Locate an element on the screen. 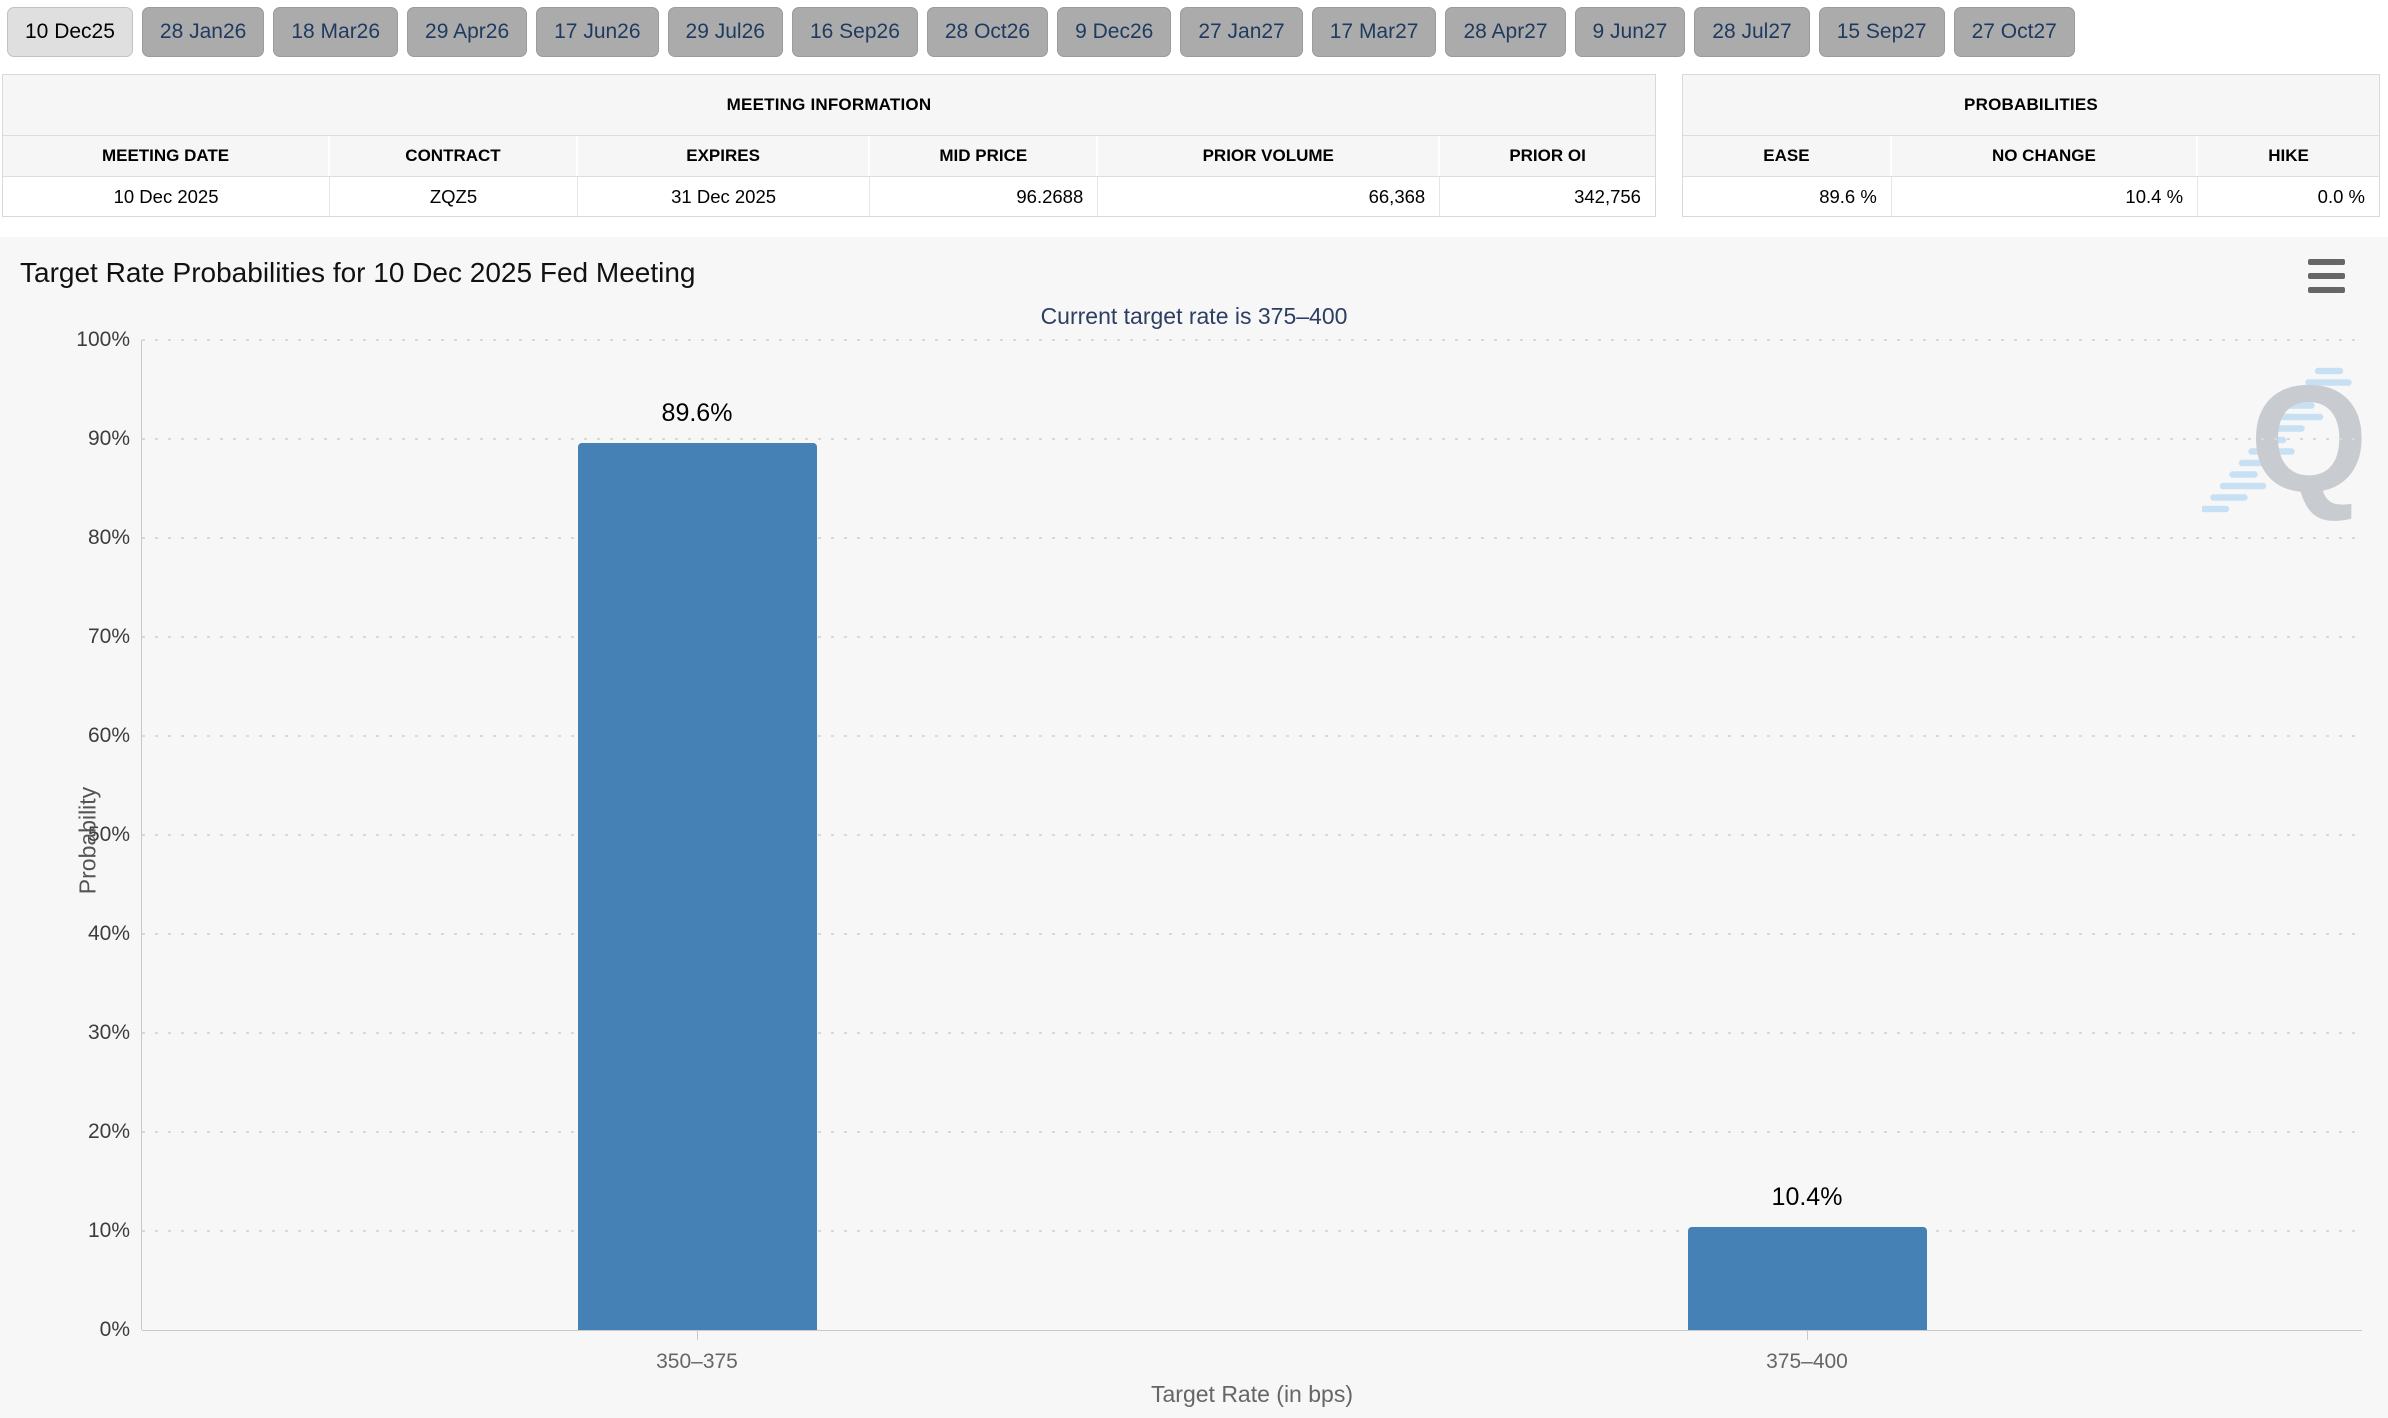 Image resolution: width=2388 pixels, height=1418 pixels. x-category-label: 350–375 is located at coordinates (697, 1361).